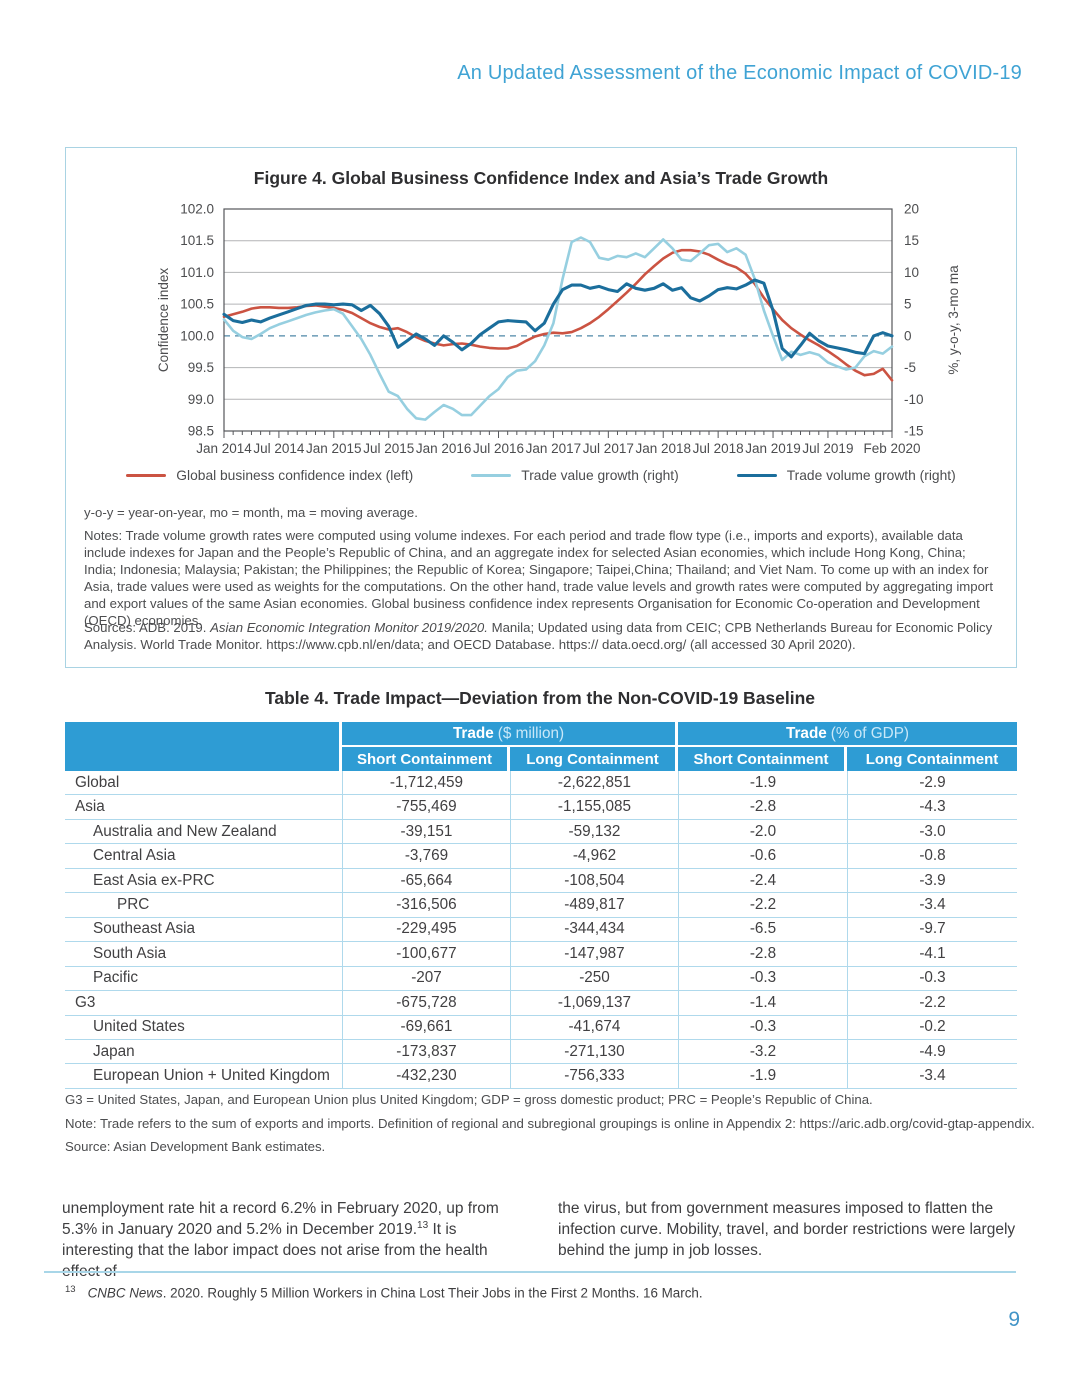  Describe the element at coordinates (541, 979) in the screenshot. I see `table-row: Pacific -207 -250 -0.3 -0.3` at that location.